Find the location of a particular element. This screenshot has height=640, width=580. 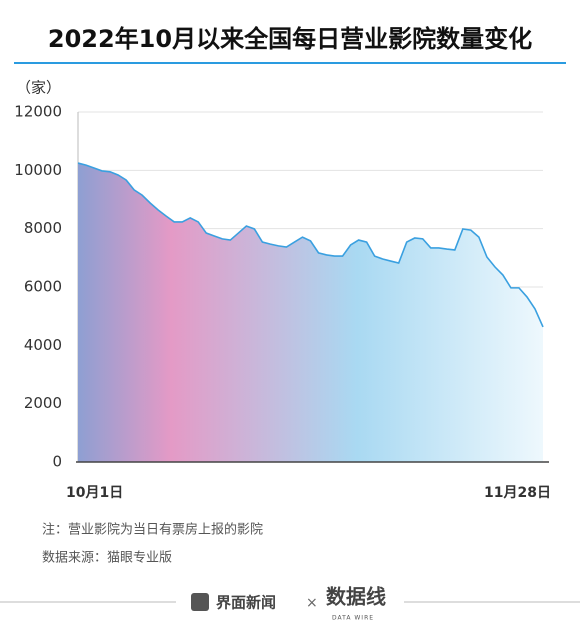

footer-brand: 界面新闻 is located at coordinates (246, 603).